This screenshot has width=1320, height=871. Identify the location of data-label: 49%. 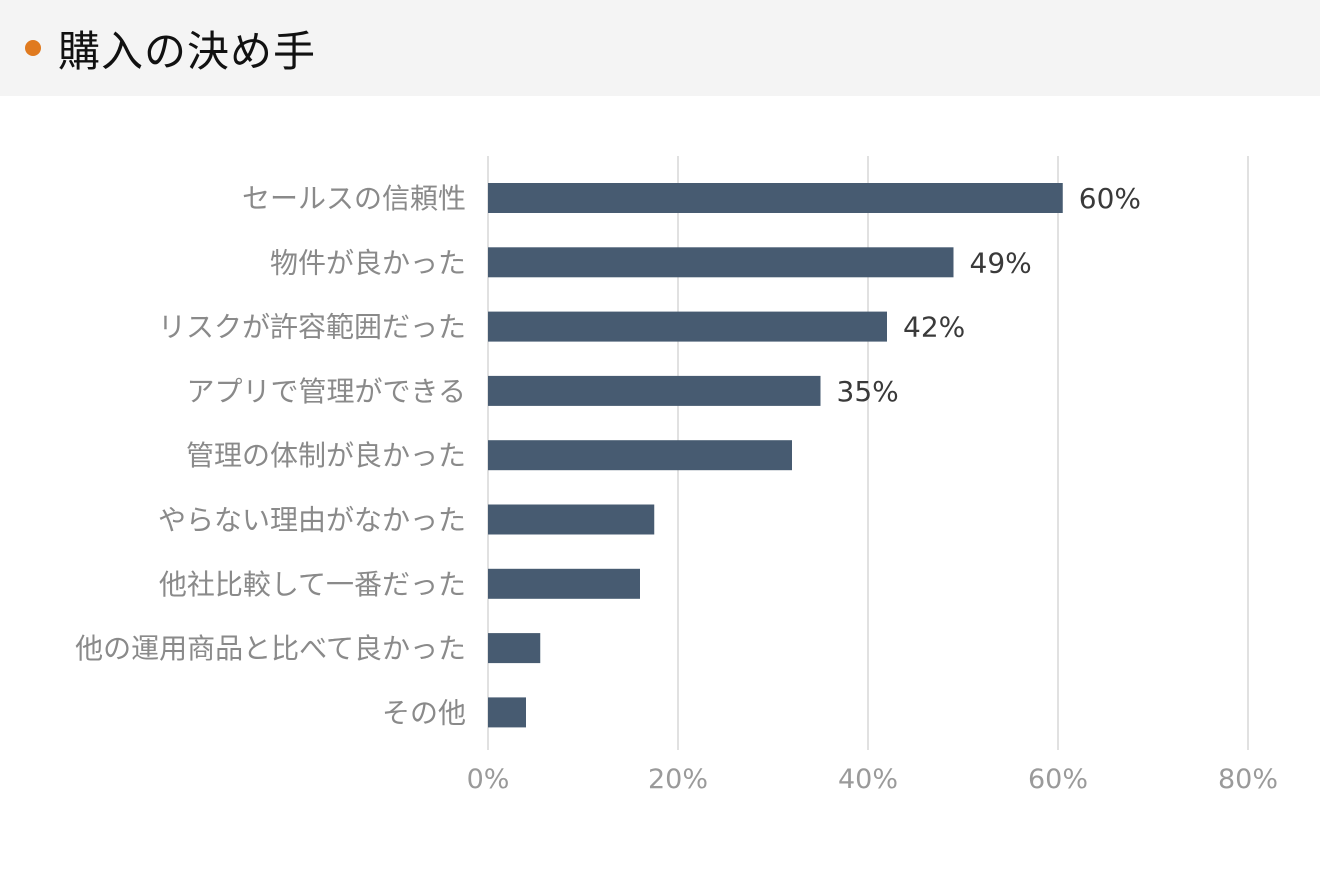
(1001, 262).